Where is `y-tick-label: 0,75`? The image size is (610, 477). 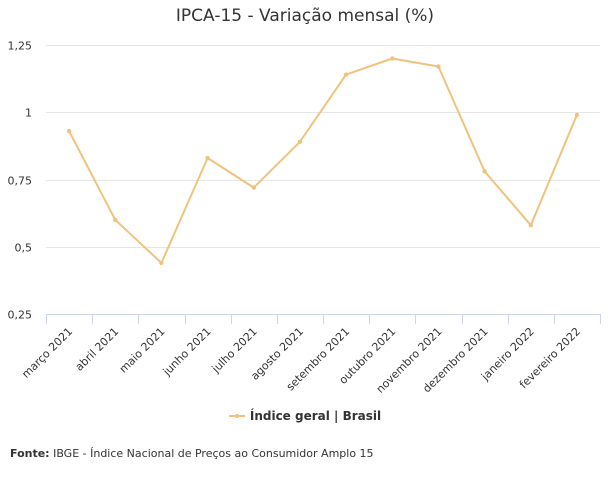
y-tick-label: 0,75 is located at coordinates (20, 181).